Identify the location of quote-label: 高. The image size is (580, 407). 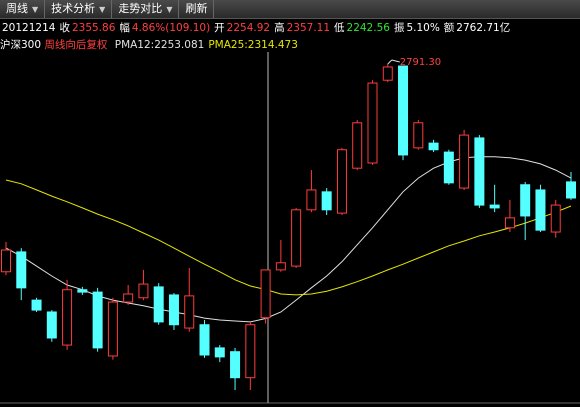
(279, 28).